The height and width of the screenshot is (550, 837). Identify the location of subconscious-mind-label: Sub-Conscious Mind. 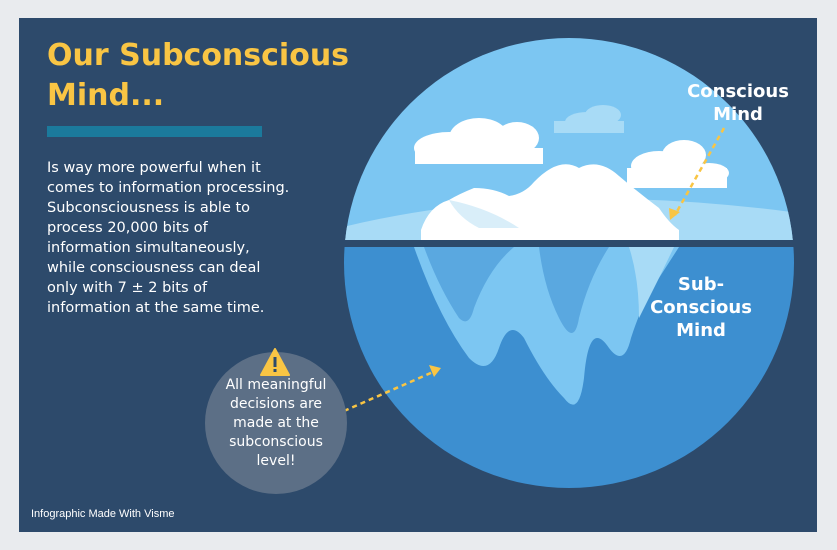
(701, 307).